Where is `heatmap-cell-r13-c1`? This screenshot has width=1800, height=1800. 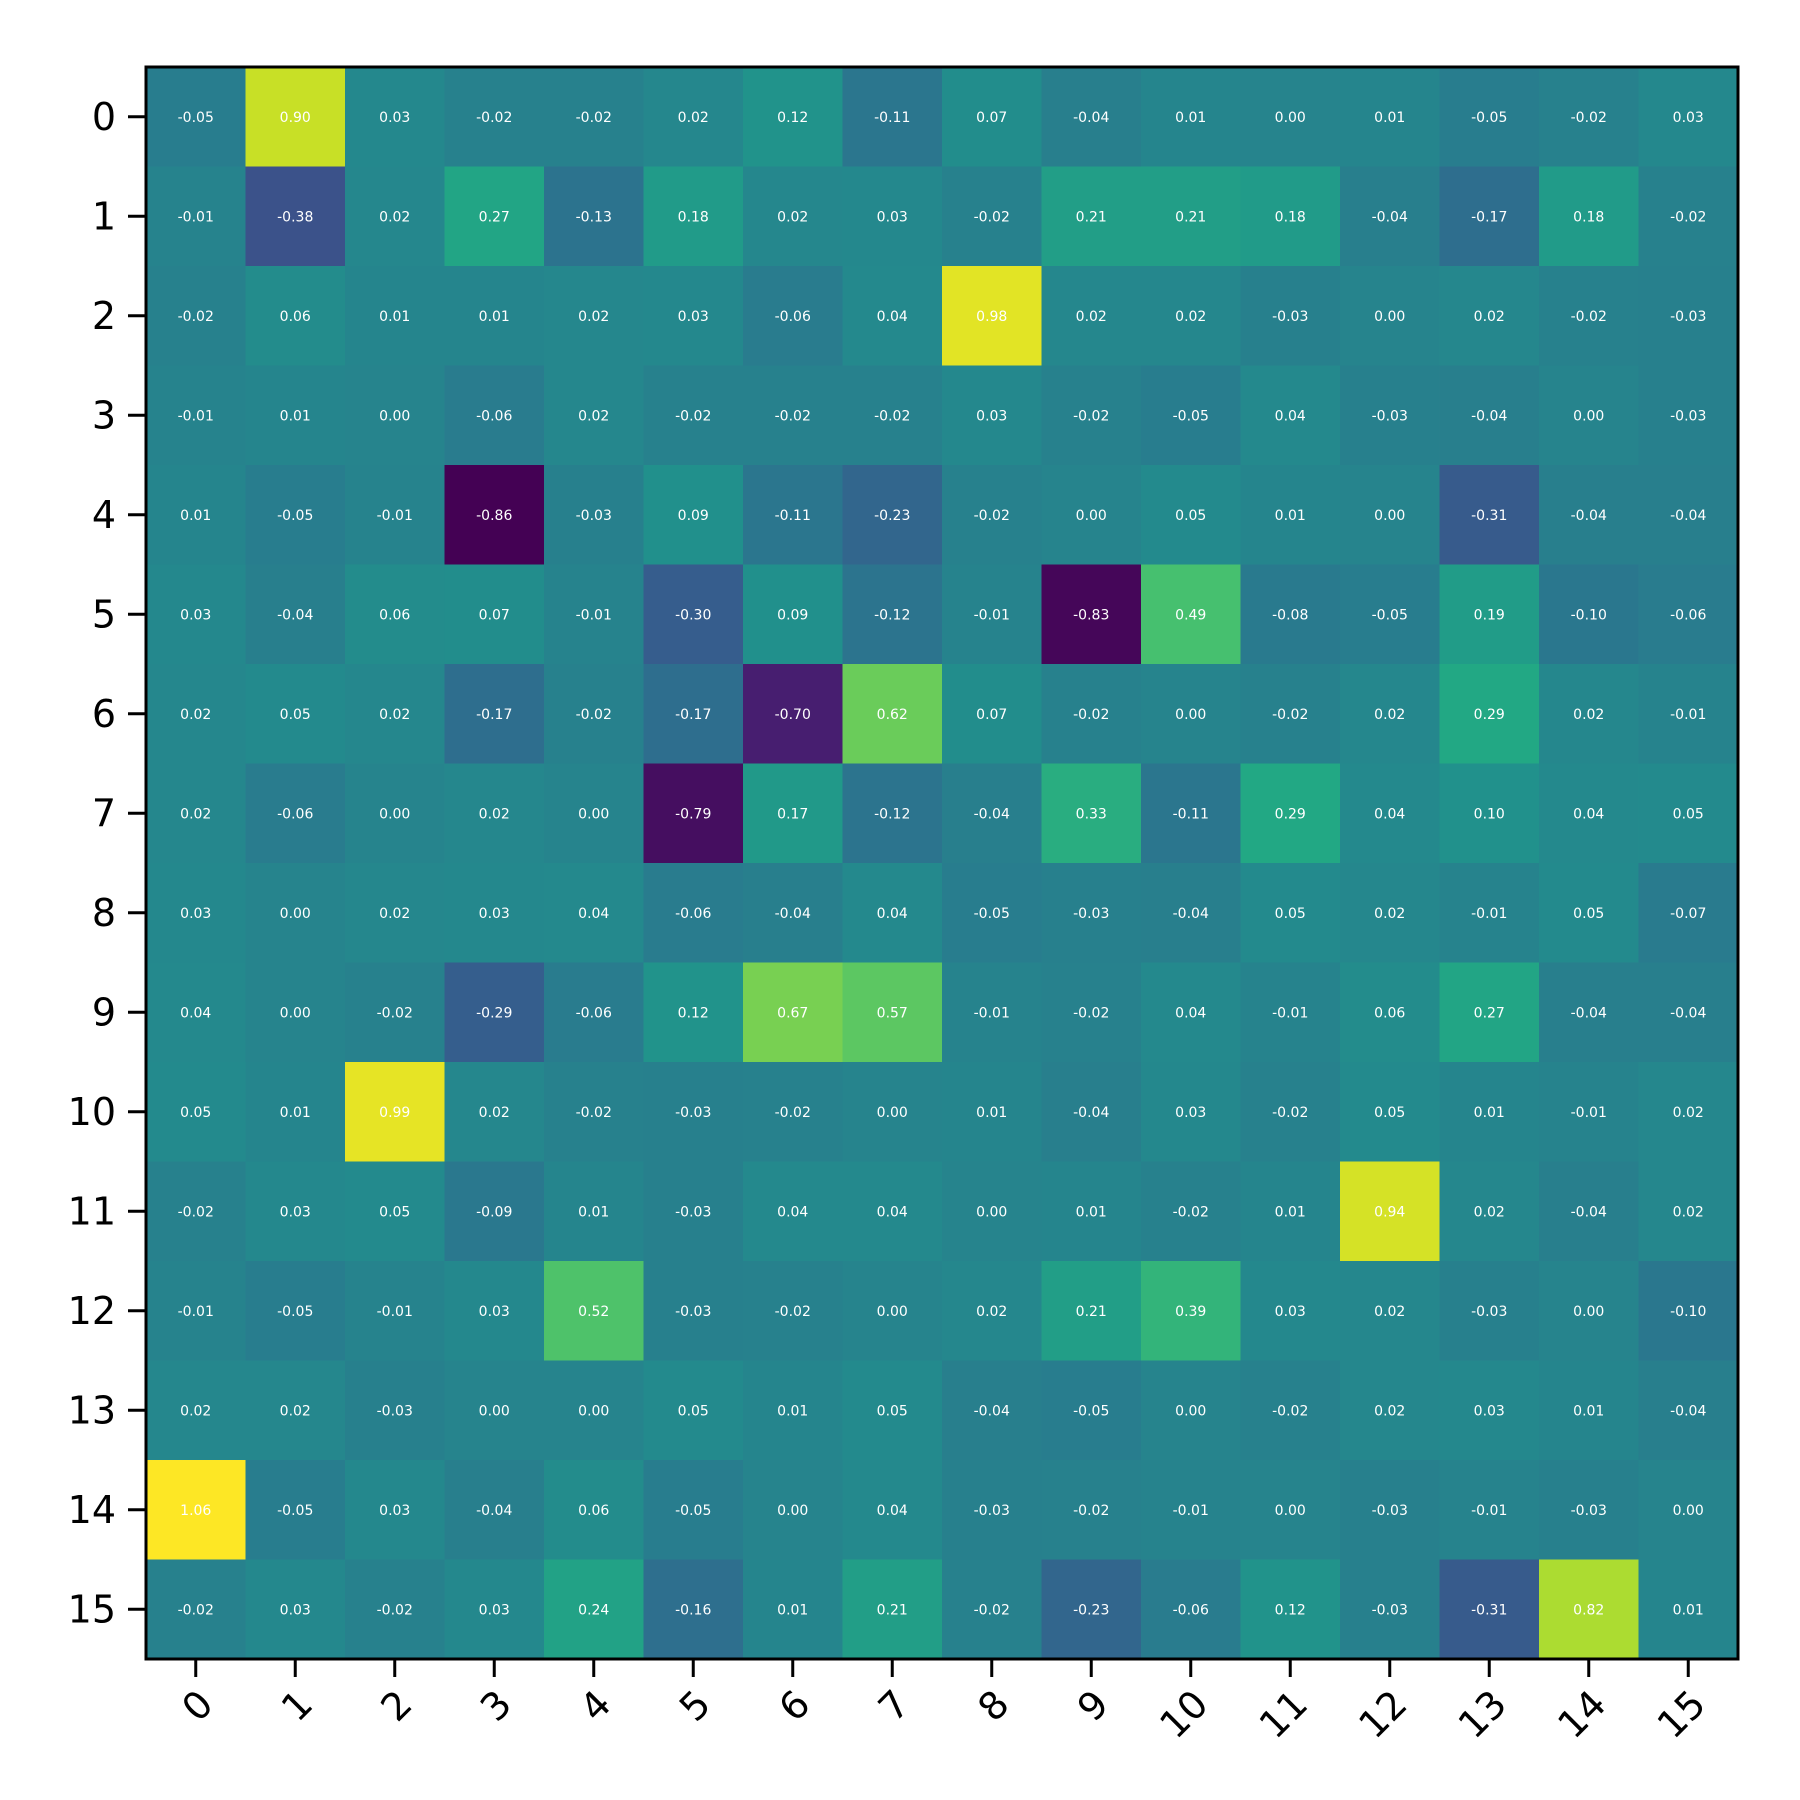 heatmap-cell-r13-c1 is located at coordinates (295, 1410).